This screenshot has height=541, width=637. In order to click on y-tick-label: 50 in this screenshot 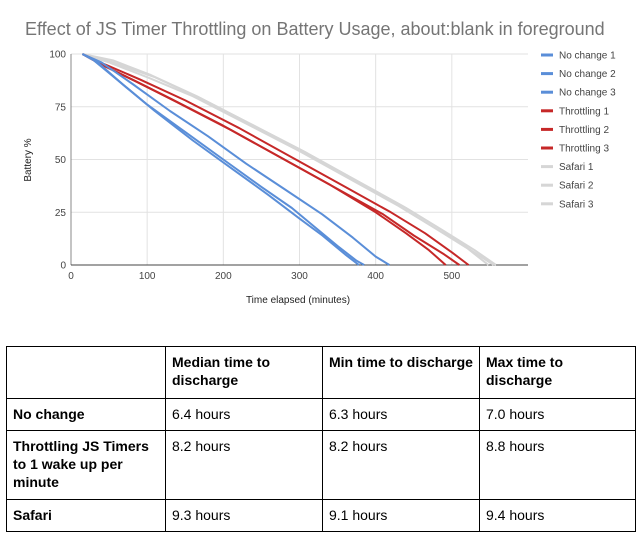, I will do `click(61, 160)`.